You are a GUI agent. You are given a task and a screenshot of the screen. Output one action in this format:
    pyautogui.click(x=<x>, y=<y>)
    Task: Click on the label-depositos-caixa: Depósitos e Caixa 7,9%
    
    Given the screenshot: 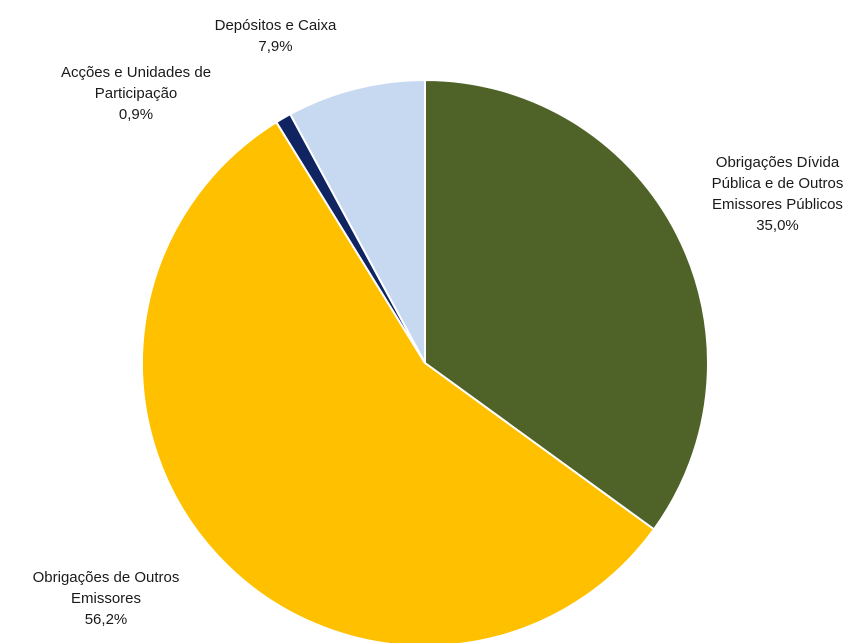 What is the action you would take?
    pyautogui.click(x=275, y=36)
    